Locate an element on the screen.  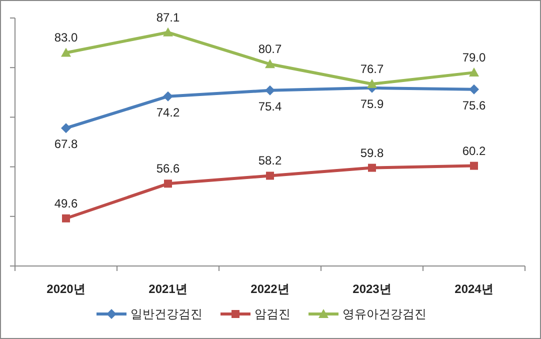
data-label: 60.2 is located at coordinates (474, 151).